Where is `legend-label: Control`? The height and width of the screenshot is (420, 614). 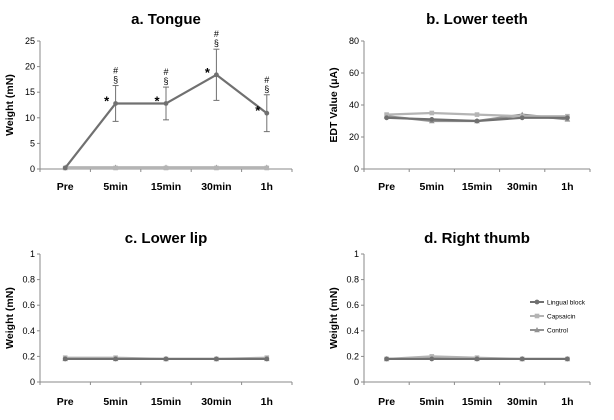 legend-label: Control is located at coordinates (558, 330).